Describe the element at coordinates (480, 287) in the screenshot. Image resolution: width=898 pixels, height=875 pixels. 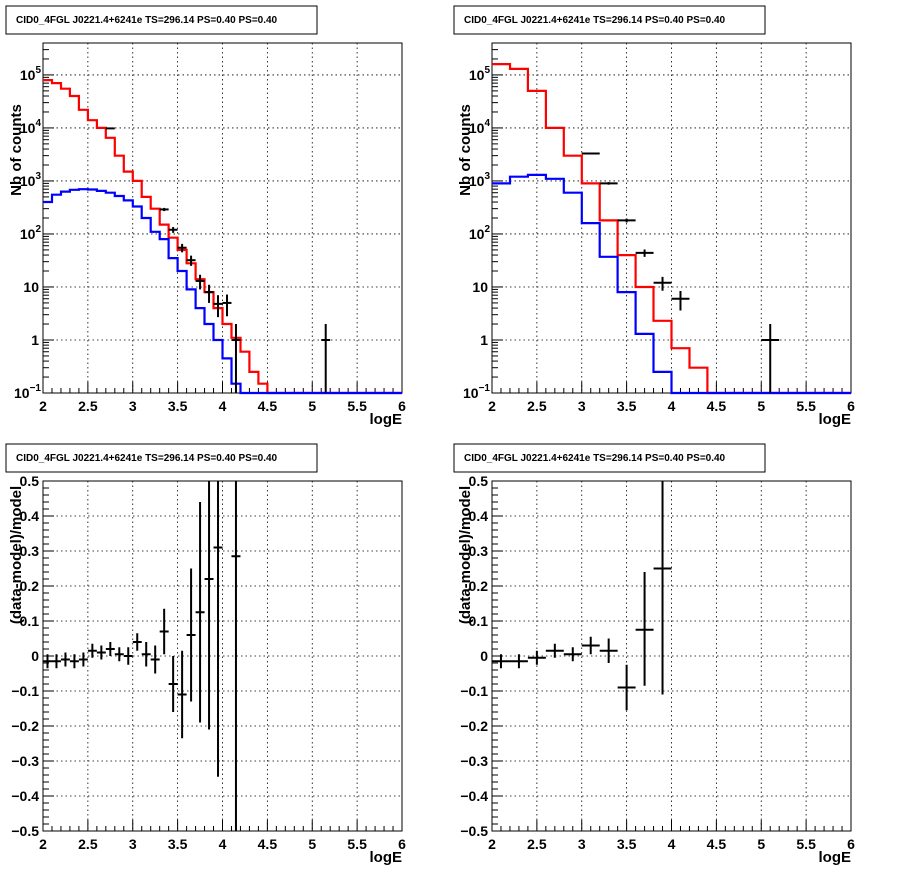
I see `y-tick-label: 10` at that location.